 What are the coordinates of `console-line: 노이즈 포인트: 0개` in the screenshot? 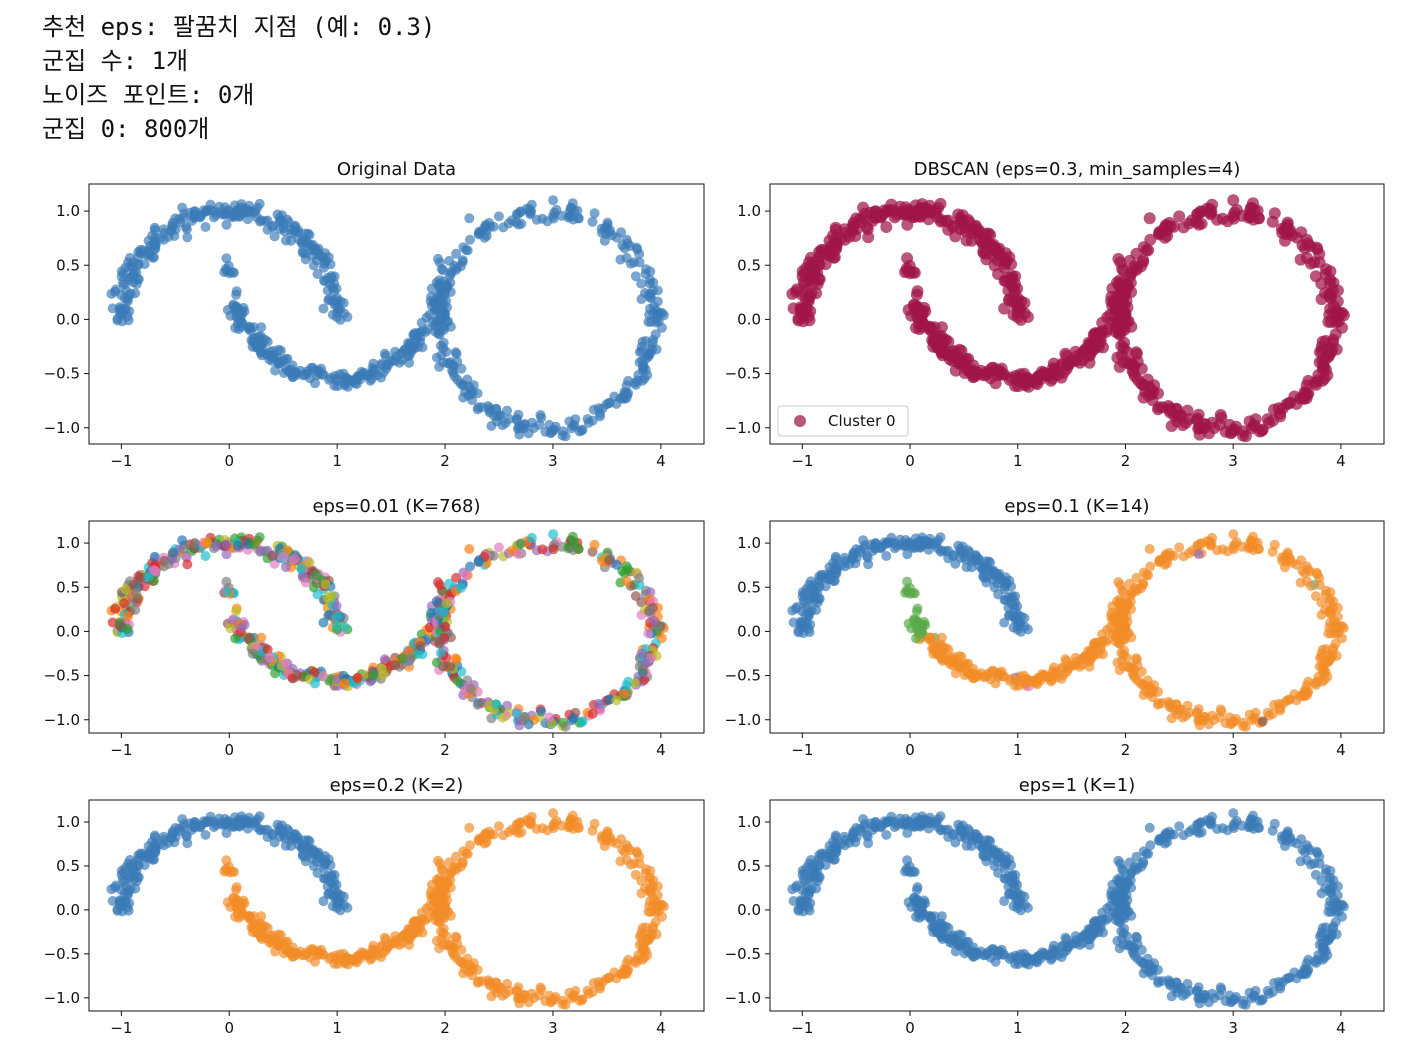 It's located at (148, 95).